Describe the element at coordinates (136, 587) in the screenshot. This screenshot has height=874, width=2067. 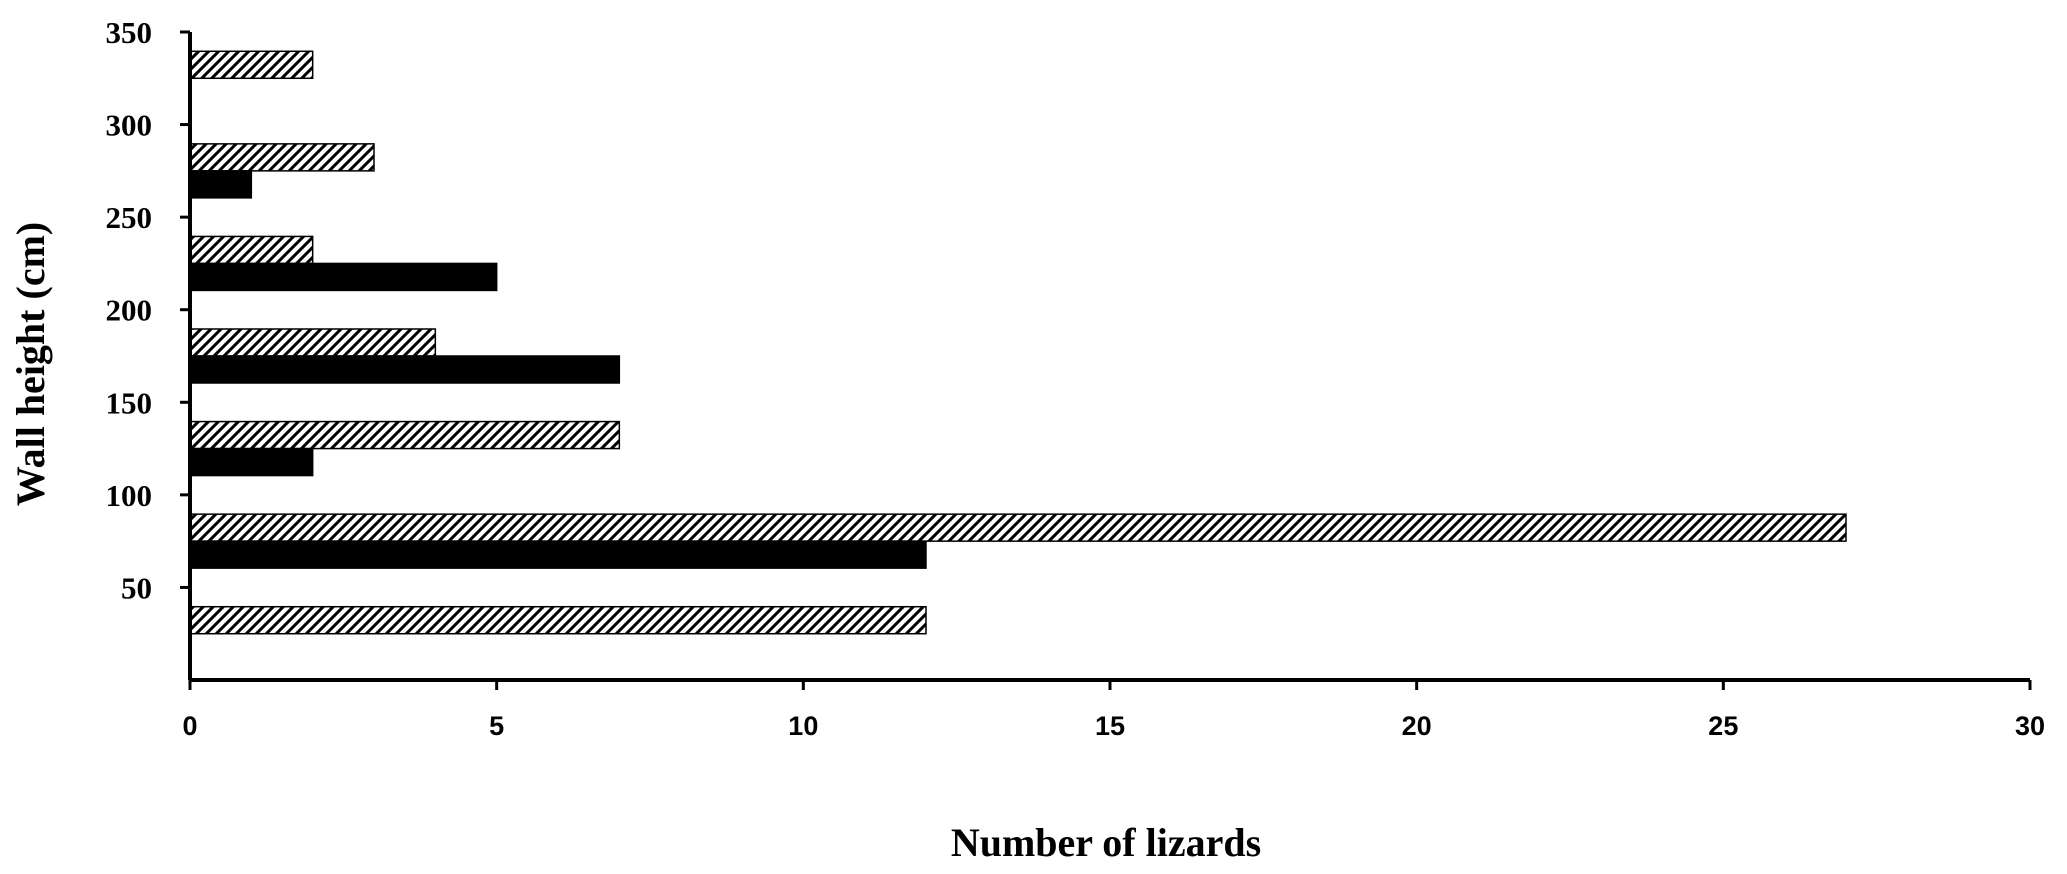
I see `y-tick-label: 50` at that location.